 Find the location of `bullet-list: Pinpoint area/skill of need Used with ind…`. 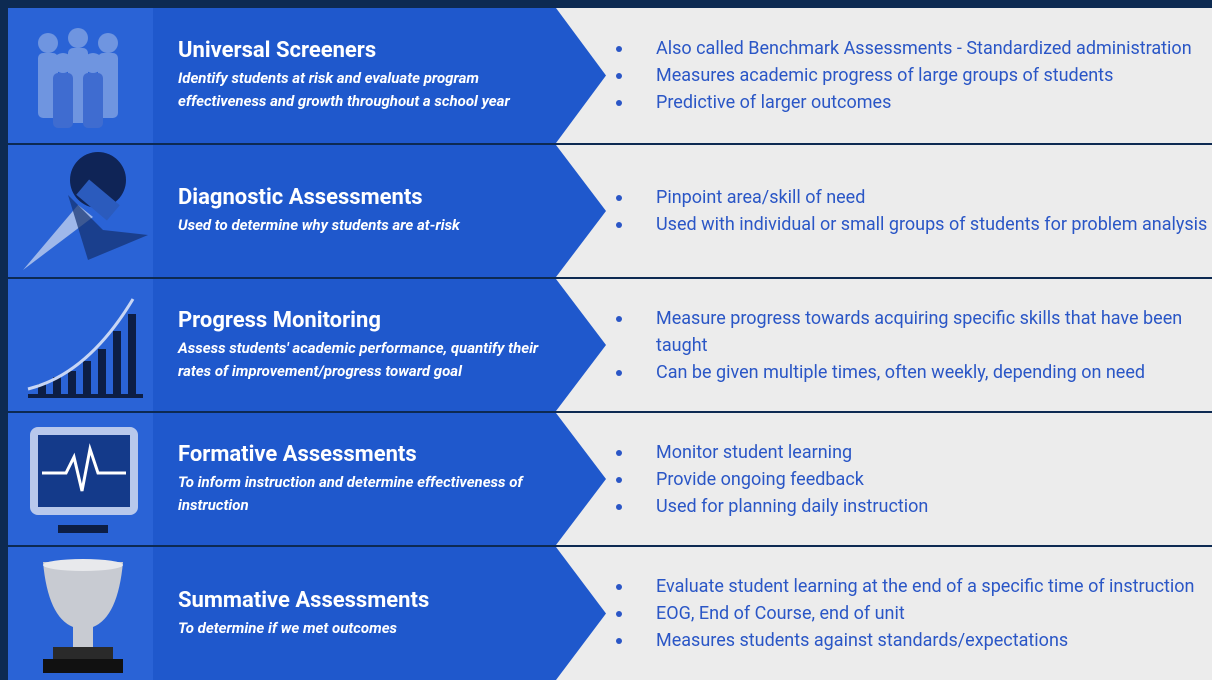

bullet-list: Pinpoint area/skill of need Used with ind… is located at coordinates (908, 211).